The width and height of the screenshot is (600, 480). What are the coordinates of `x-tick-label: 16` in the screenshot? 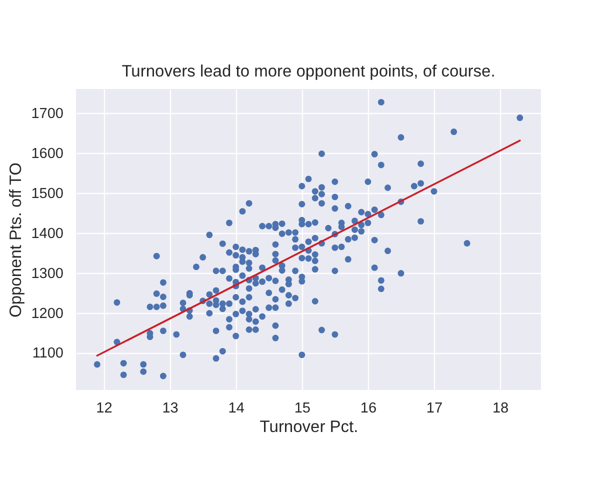 It's located at (368, 408).